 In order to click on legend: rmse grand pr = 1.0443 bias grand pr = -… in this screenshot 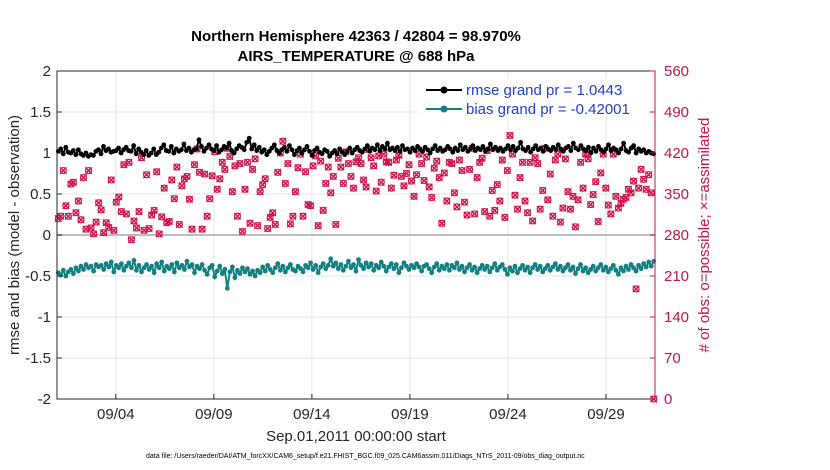, I will do `click(533, 98)`.